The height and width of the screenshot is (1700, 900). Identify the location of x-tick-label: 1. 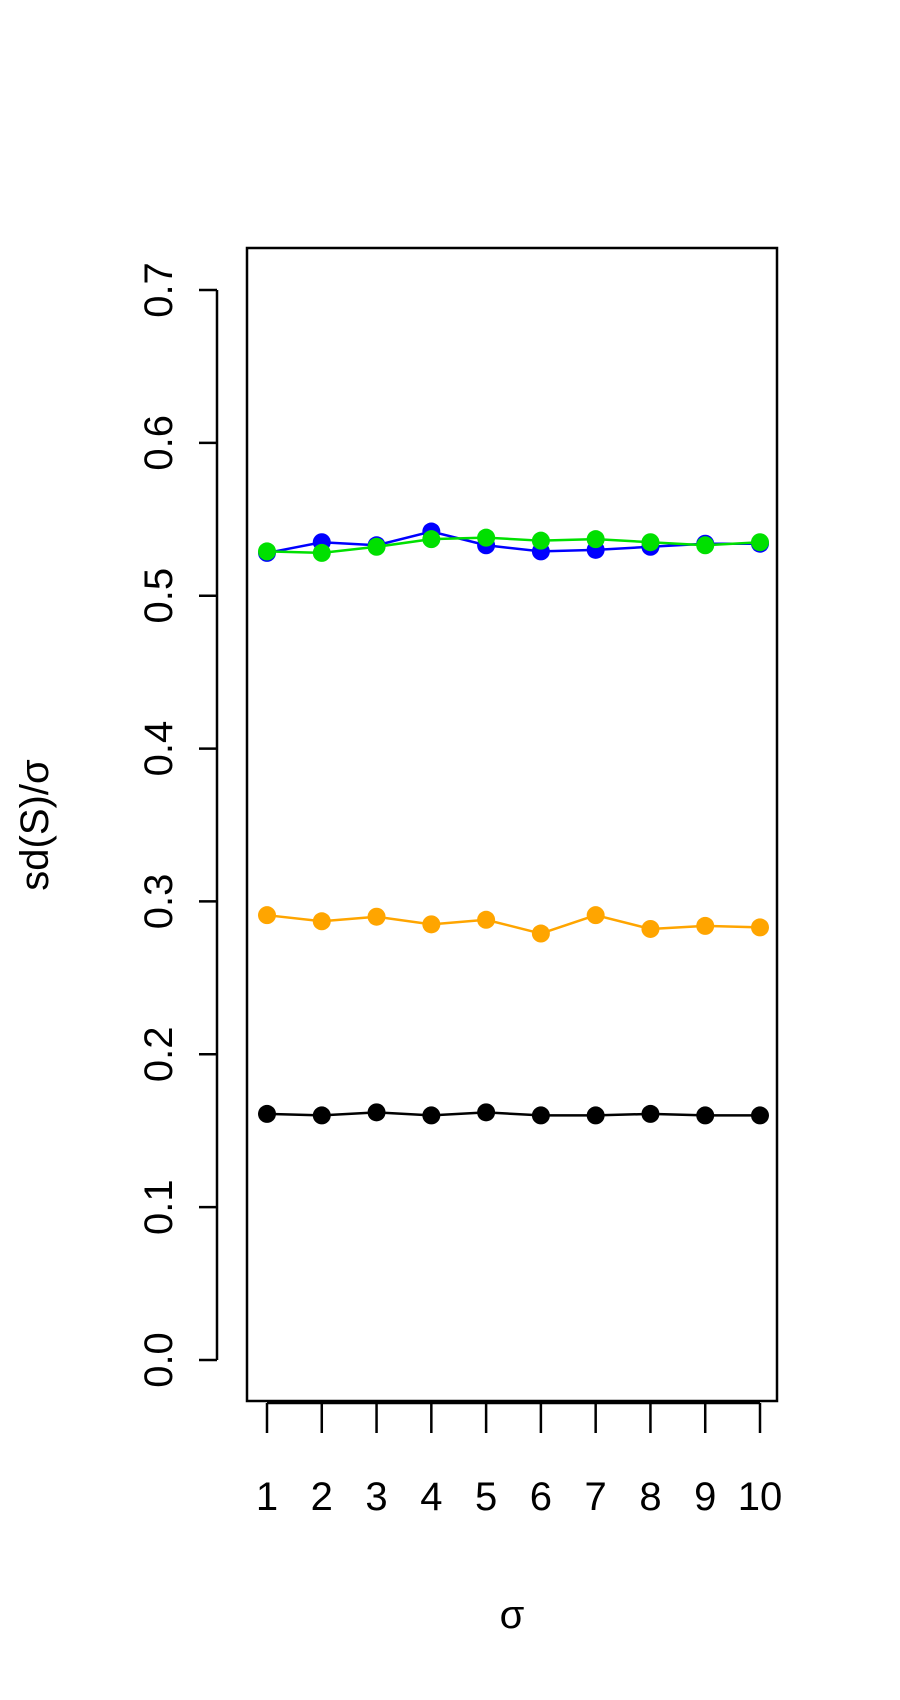
(267, 1497).